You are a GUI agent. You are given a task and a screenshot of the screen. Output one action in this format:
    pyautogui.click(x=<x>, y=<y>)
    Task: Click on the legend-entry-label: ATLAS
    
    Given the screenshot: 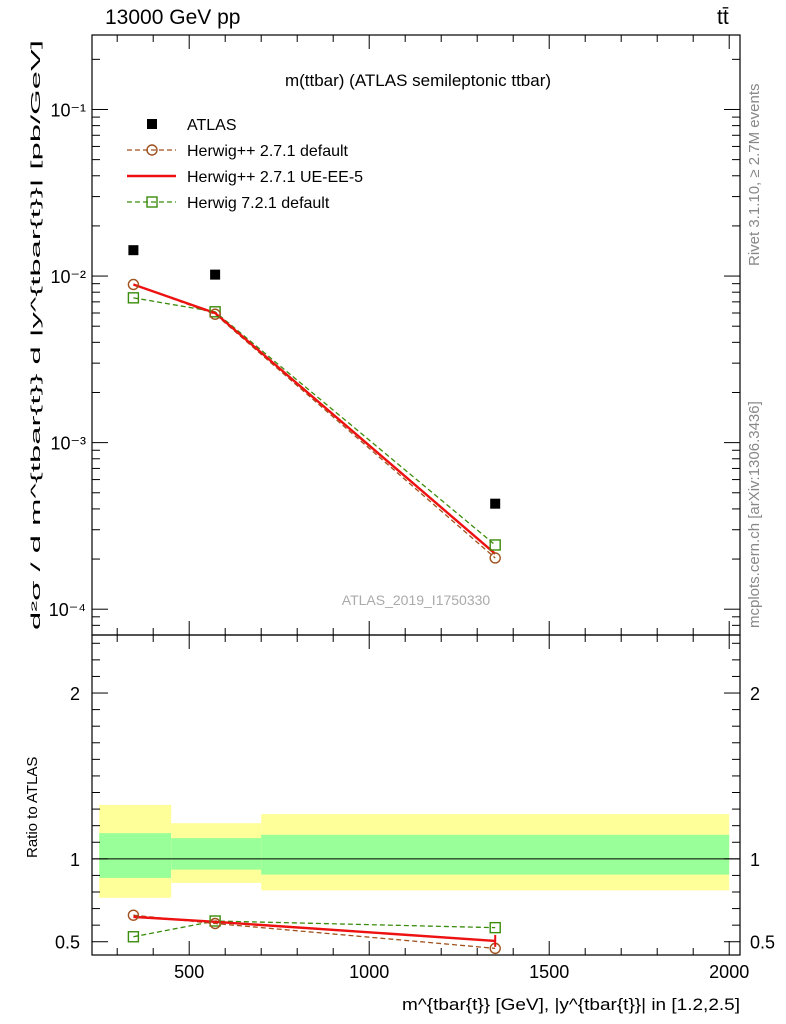 What is the action you would take?
    pyautogui.click(x=212, y=125)
    